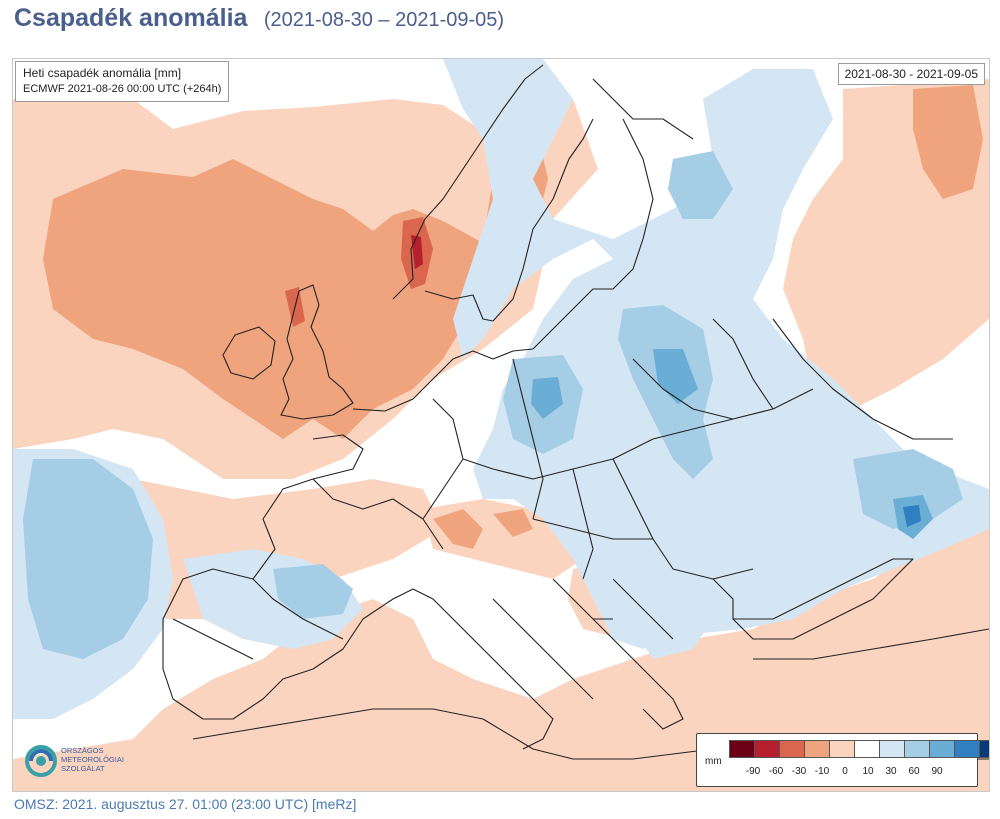  What do you see at coordinates (891, 771) in the screenshot?
I see `legend-tick: 30` at bounding box center [891, 771].